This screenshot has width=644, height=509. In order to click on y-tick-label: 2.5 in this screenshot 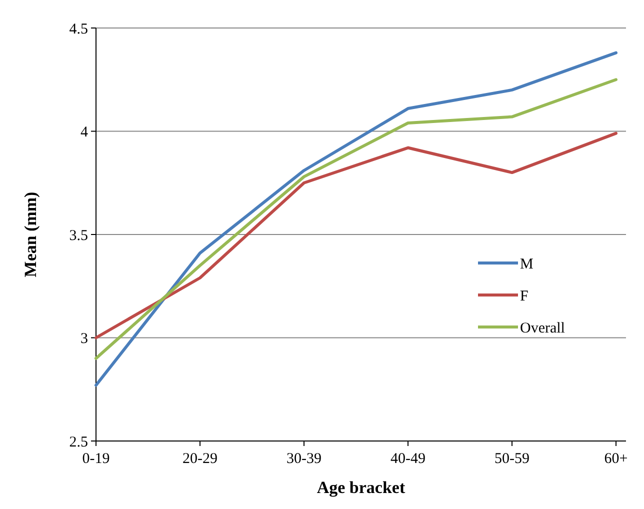, I will do `click(78, 442)`.